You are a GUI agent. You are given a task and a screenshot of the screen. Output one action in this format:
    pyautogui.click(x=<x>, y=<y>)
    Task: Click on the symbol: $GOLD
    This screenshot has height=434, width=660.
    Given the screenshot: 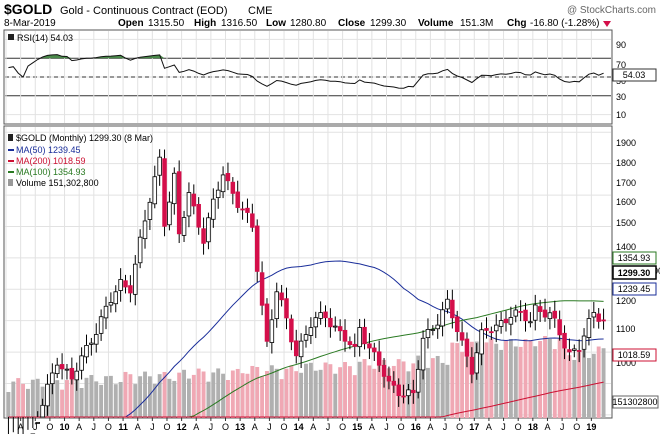 What is the action you would take?
    pyautogui.click(x=28, y=9)
    